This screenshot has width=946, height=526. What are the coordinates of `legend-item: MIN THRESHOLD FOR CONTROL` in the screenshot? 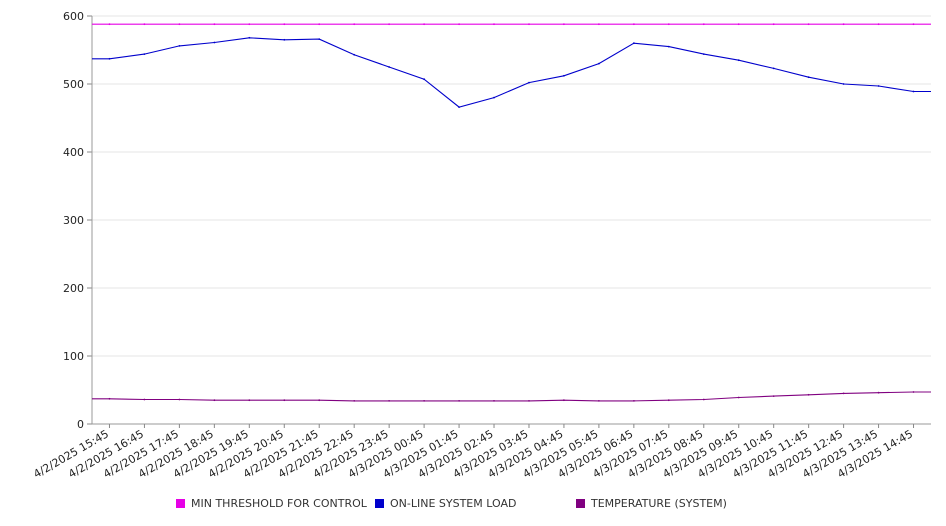 It's located at (271, 503).